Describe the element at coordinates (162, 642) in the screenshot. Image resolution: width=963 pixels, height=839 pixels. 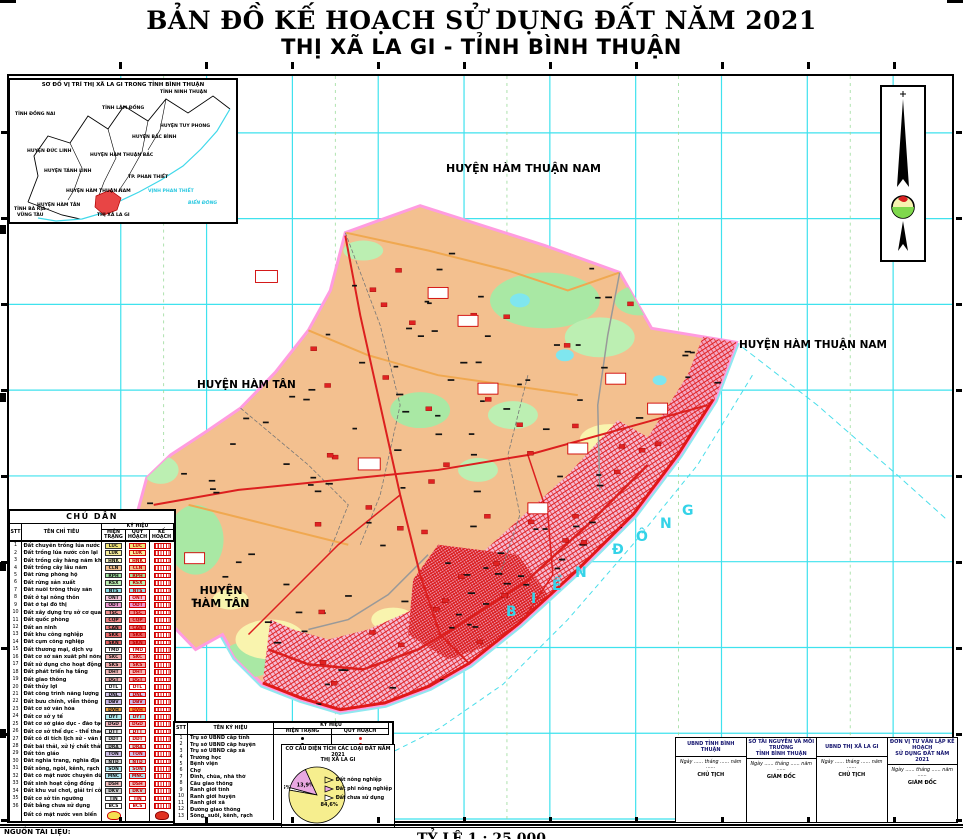
I see `legend-swatch-kh: SKN` at that location.